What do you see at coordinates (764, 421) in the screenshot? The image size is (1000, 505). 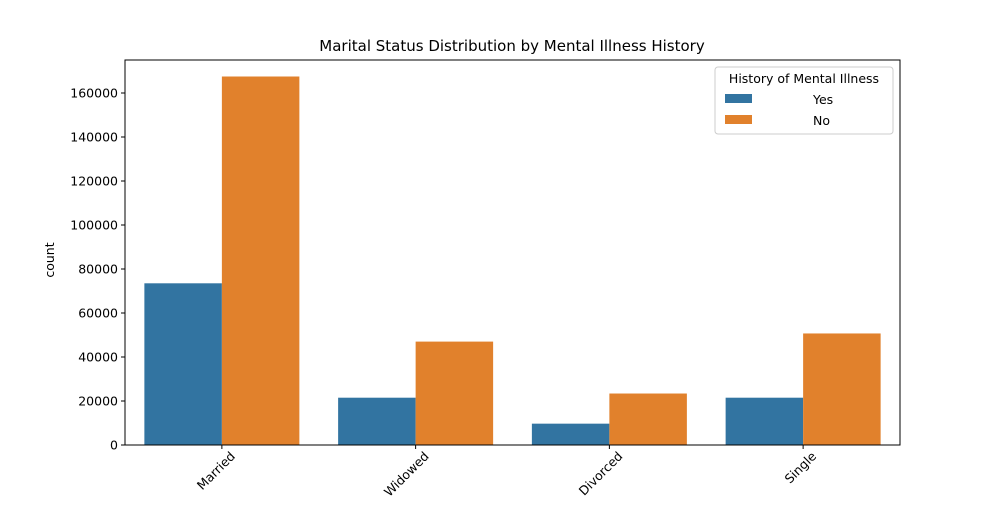 I see `bar-single-yes` at bounding box center [764, 421].